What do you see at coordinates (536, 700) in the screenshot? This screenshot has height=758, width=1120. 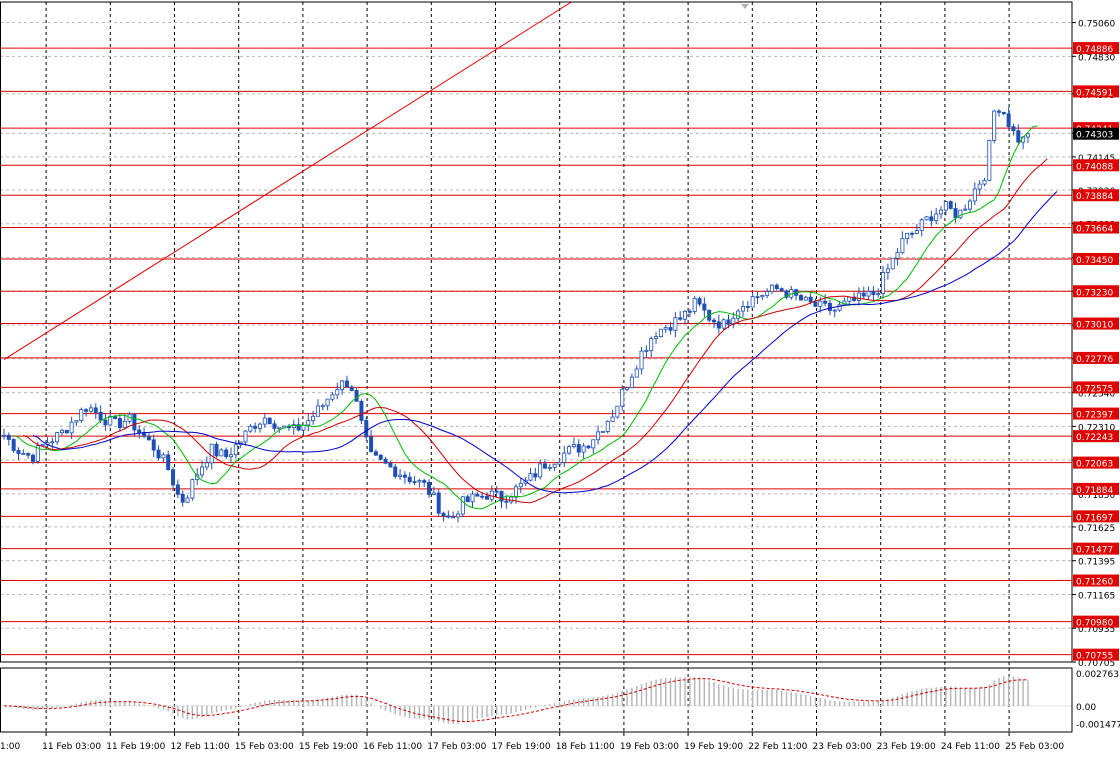 I see `oscillator` at bounding box center [536, 700].